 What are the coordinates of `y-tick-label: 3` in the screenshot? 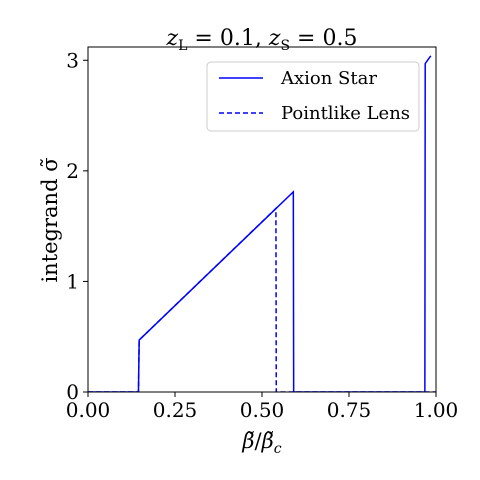 It's located at (72, 60).